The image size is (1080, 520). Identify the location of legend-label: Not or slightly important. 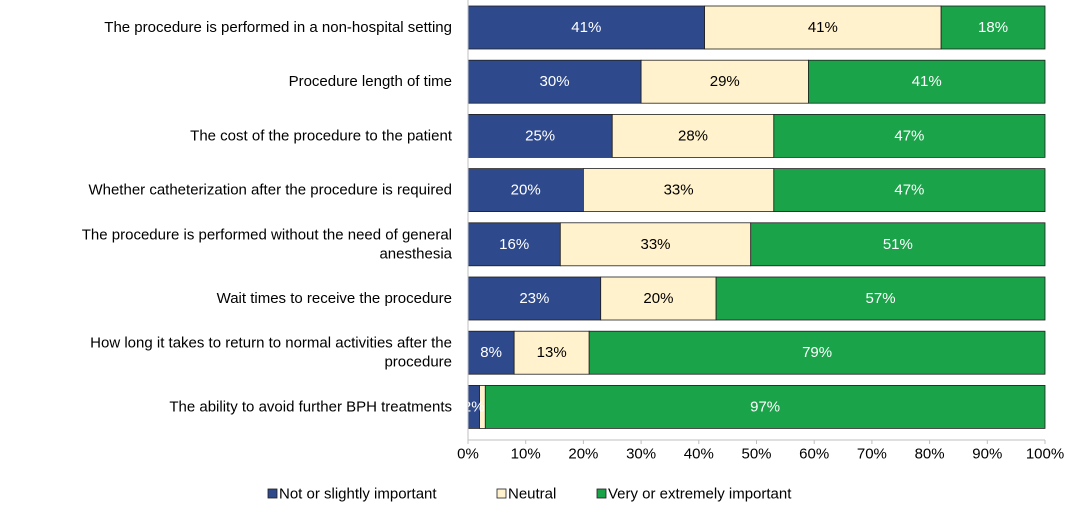
(358, 494).